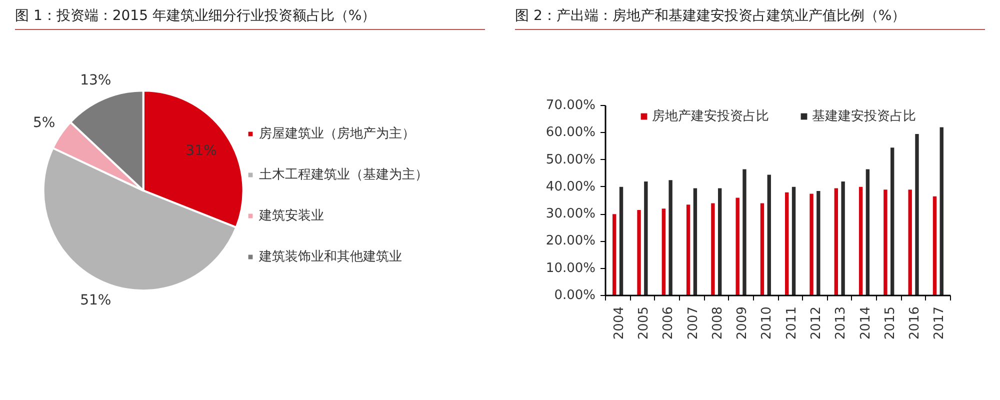 The width and height of the screenshot is (1000, 400). I want to click on legend-label: 房地产建安投资占比, so click(710, 116).